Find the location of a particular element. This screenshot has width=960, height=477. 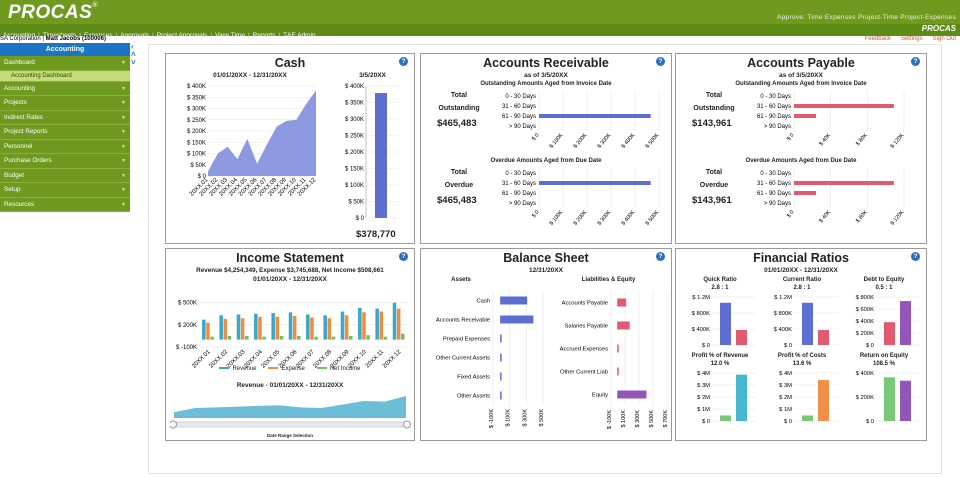

y-tick-label: $ 200K is located at coordinates (187, 326).